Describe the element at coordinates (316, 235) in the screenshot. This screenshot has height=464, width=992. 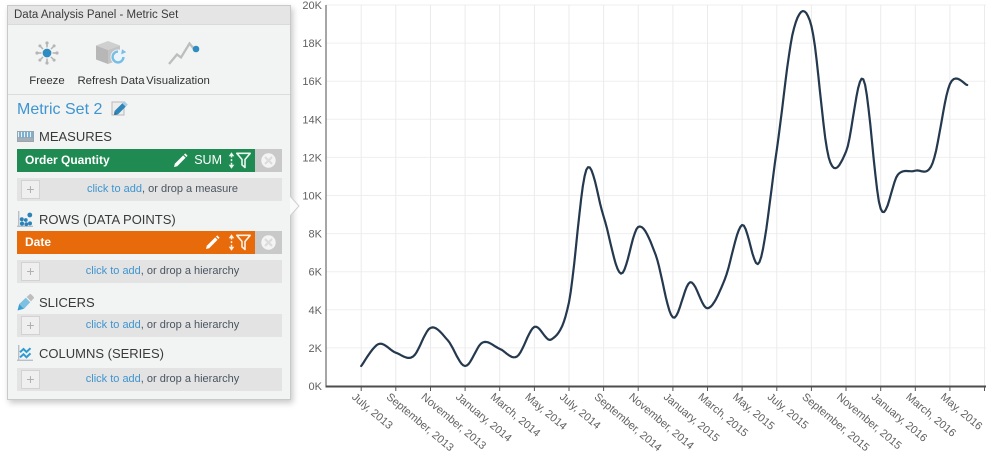
I see `svg-text: 8K` at that location.